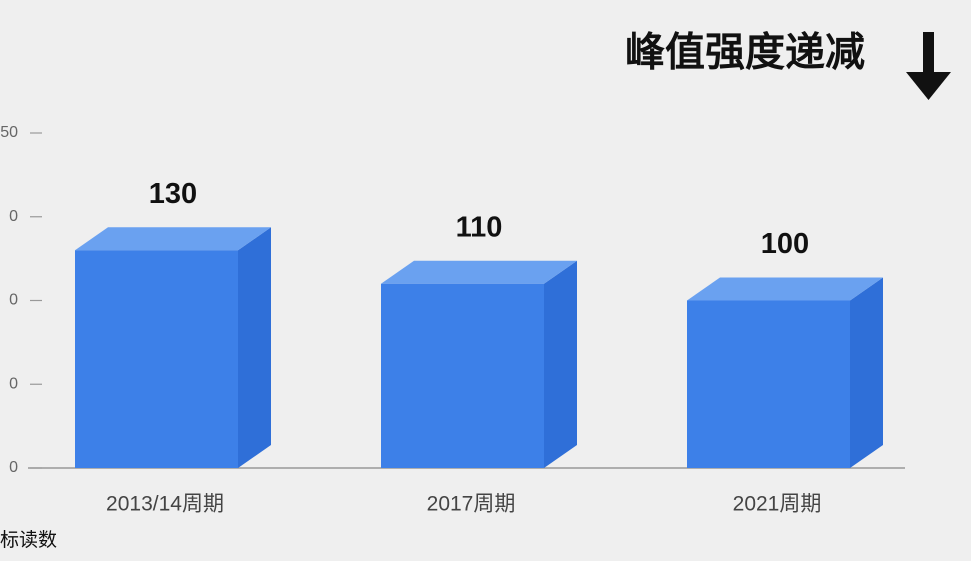  I want to click on x-tick-label: 2021周期, so click(777, 504).